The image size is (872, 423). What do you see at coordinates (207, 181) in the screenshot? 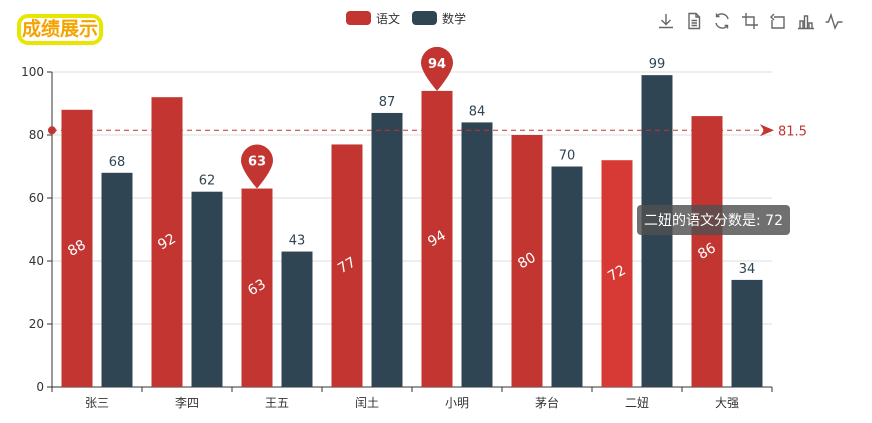
I see `data-label-math: 62` at bounding box center [207, 181].